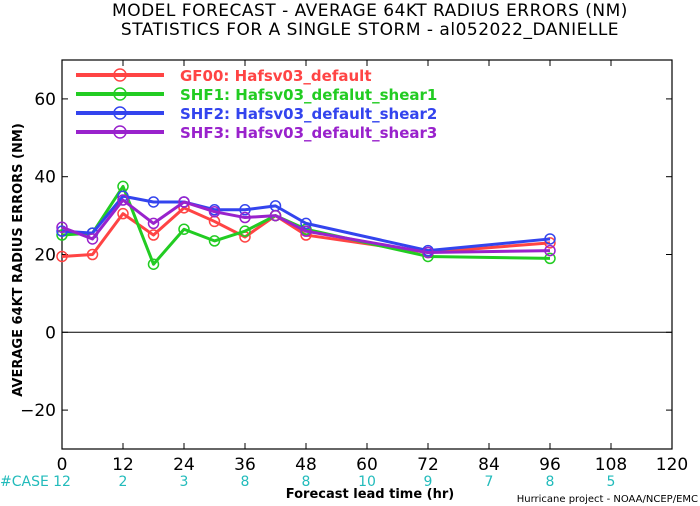 The height and width of the screenshot is (506, 700). Describe the element at coordinates (123, 465) in the screenshot. I see `x-tick-label: 12` at that location.